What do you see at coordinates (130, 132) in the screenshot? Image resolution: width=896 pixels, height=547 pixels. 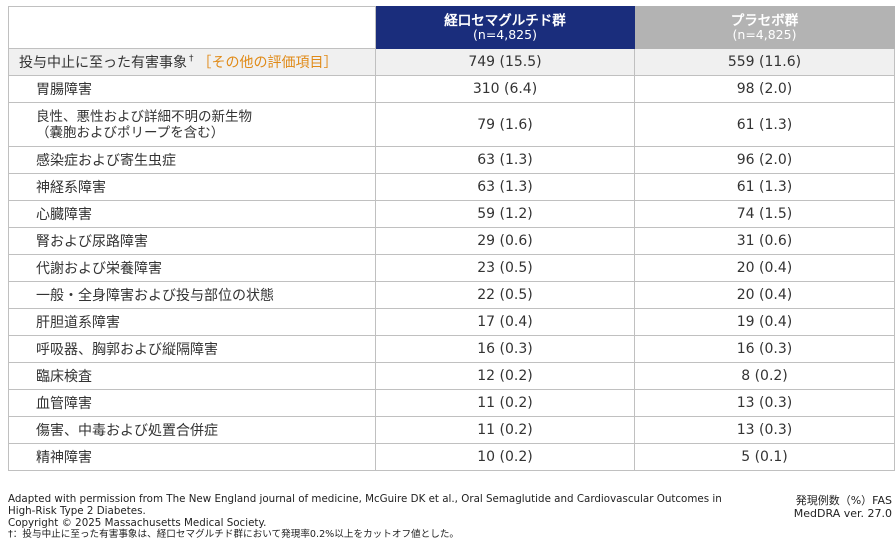 I see `row-label-line2: （嚢胞およびポリープを含む）` at bounding box center [130, 132].